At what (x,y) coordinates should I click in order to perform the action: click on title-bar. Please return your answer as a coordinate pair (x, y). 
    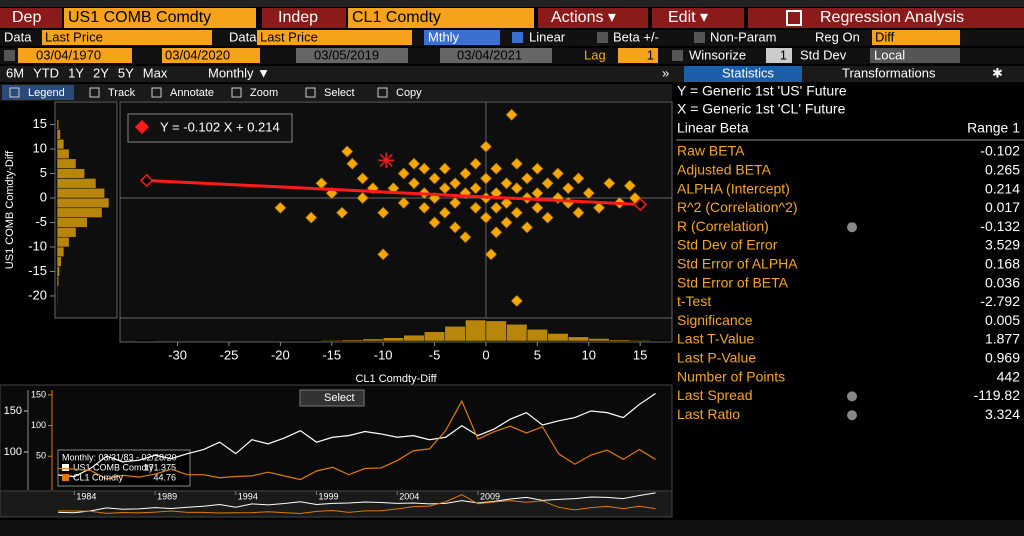
    Looking at the image, I should click on (886, 18).